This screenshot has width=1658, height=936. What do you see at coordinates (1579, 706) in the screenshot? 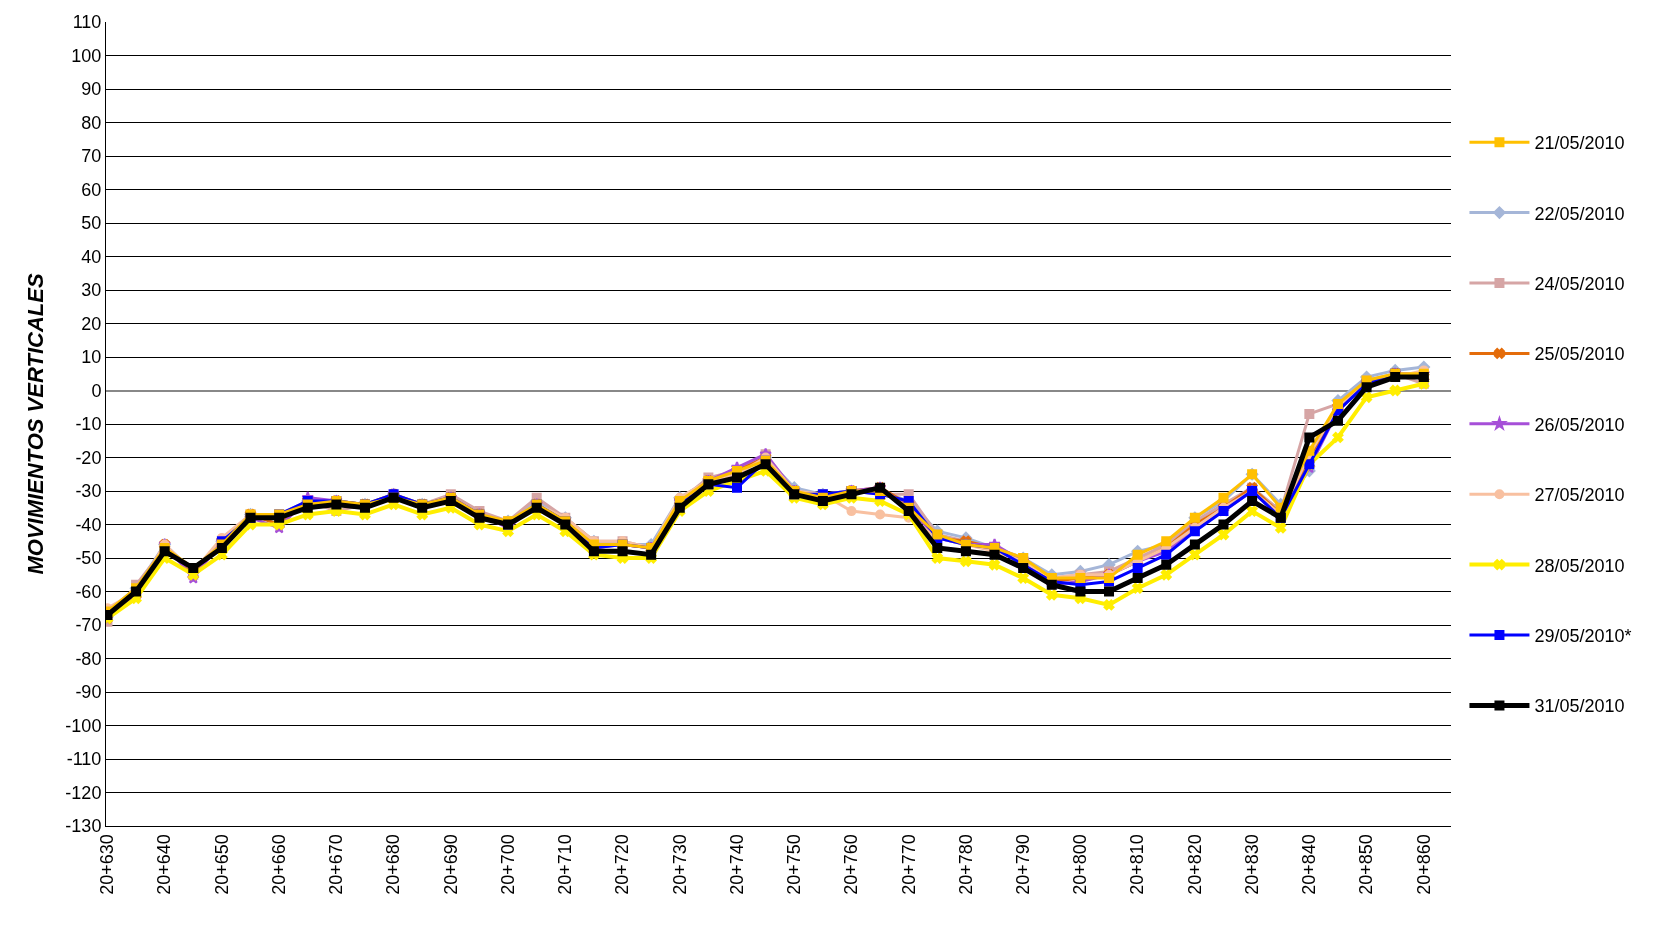
I see `legend-label: 31/05/2010` at bounding box center [1579, 706].